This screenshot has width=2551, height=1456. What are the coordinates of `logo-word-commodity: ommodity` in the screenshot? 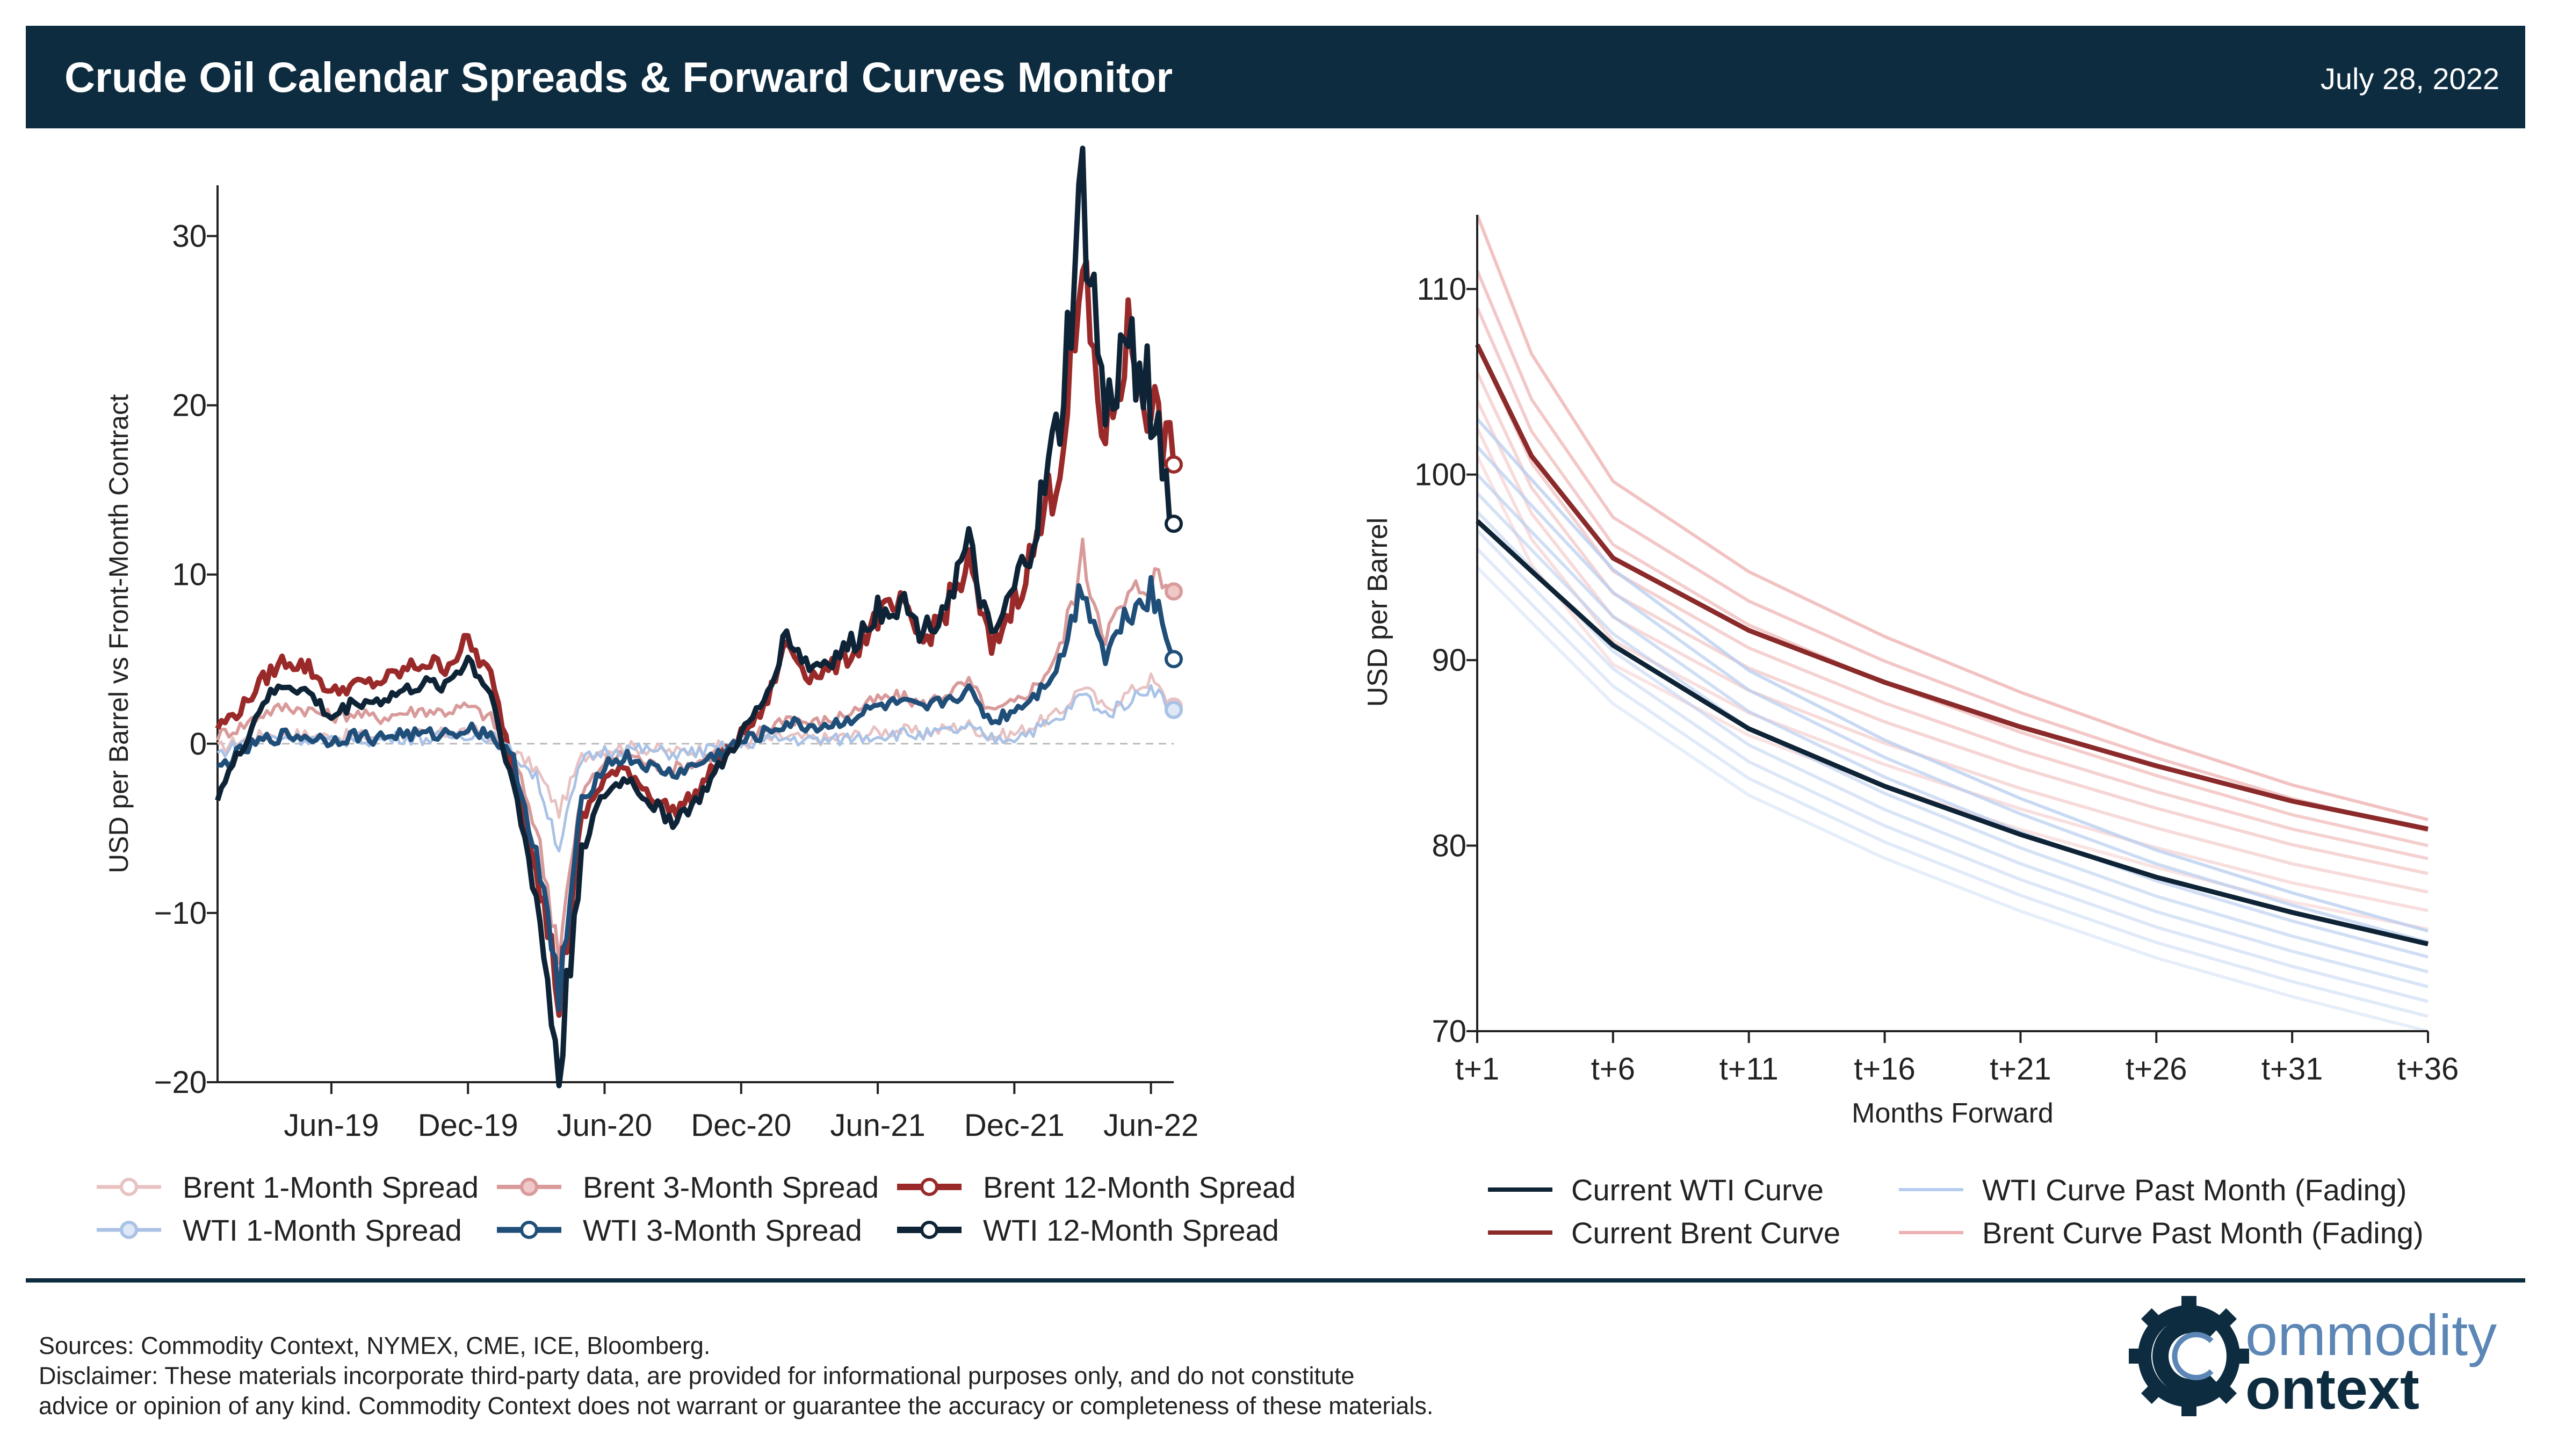 It's located at (2371, 1334).